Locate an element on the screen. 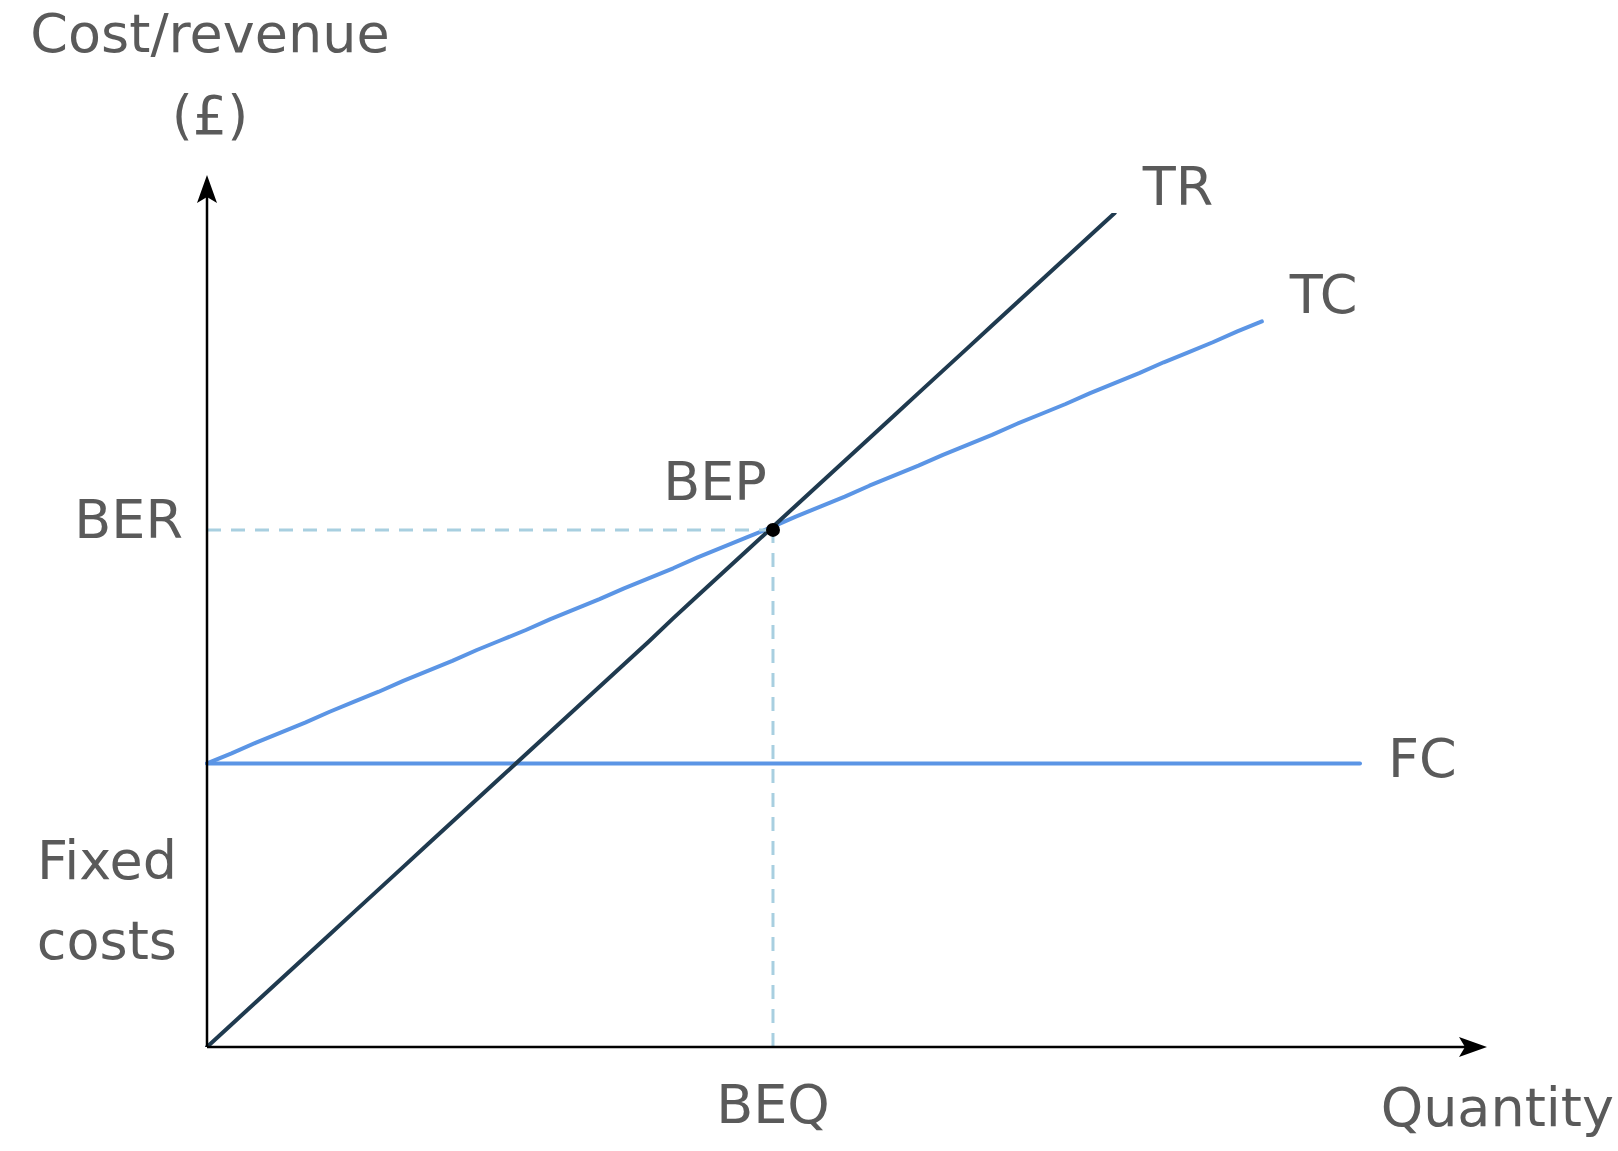 Image resolution: width=1618 pixels, height=1151 pixels. annotation: BEP is located at coordinates (715, 481).